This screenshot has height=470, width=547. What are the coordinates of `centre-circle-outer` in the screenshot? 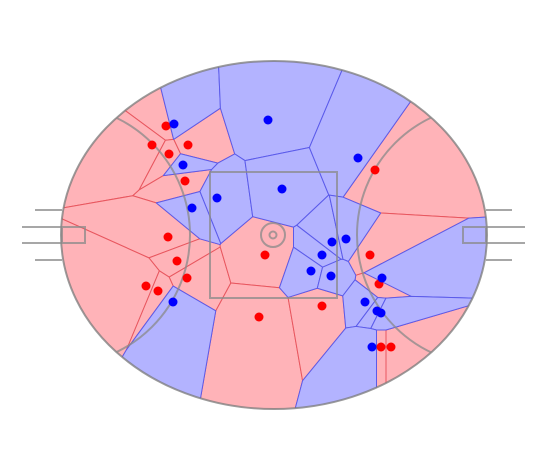 It's located at (273, 235).